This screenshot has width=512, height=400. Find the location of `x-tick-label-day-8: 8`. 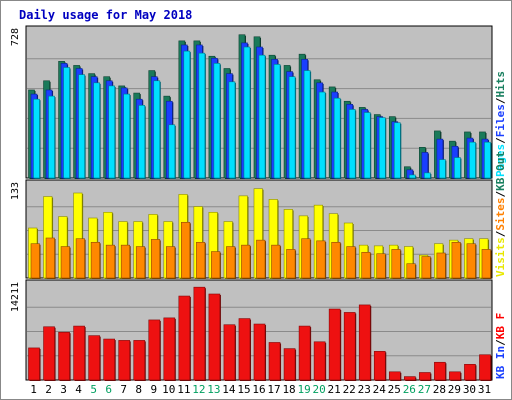

x-tick-label-day-8: 8 is located at coordinates (138, 389).